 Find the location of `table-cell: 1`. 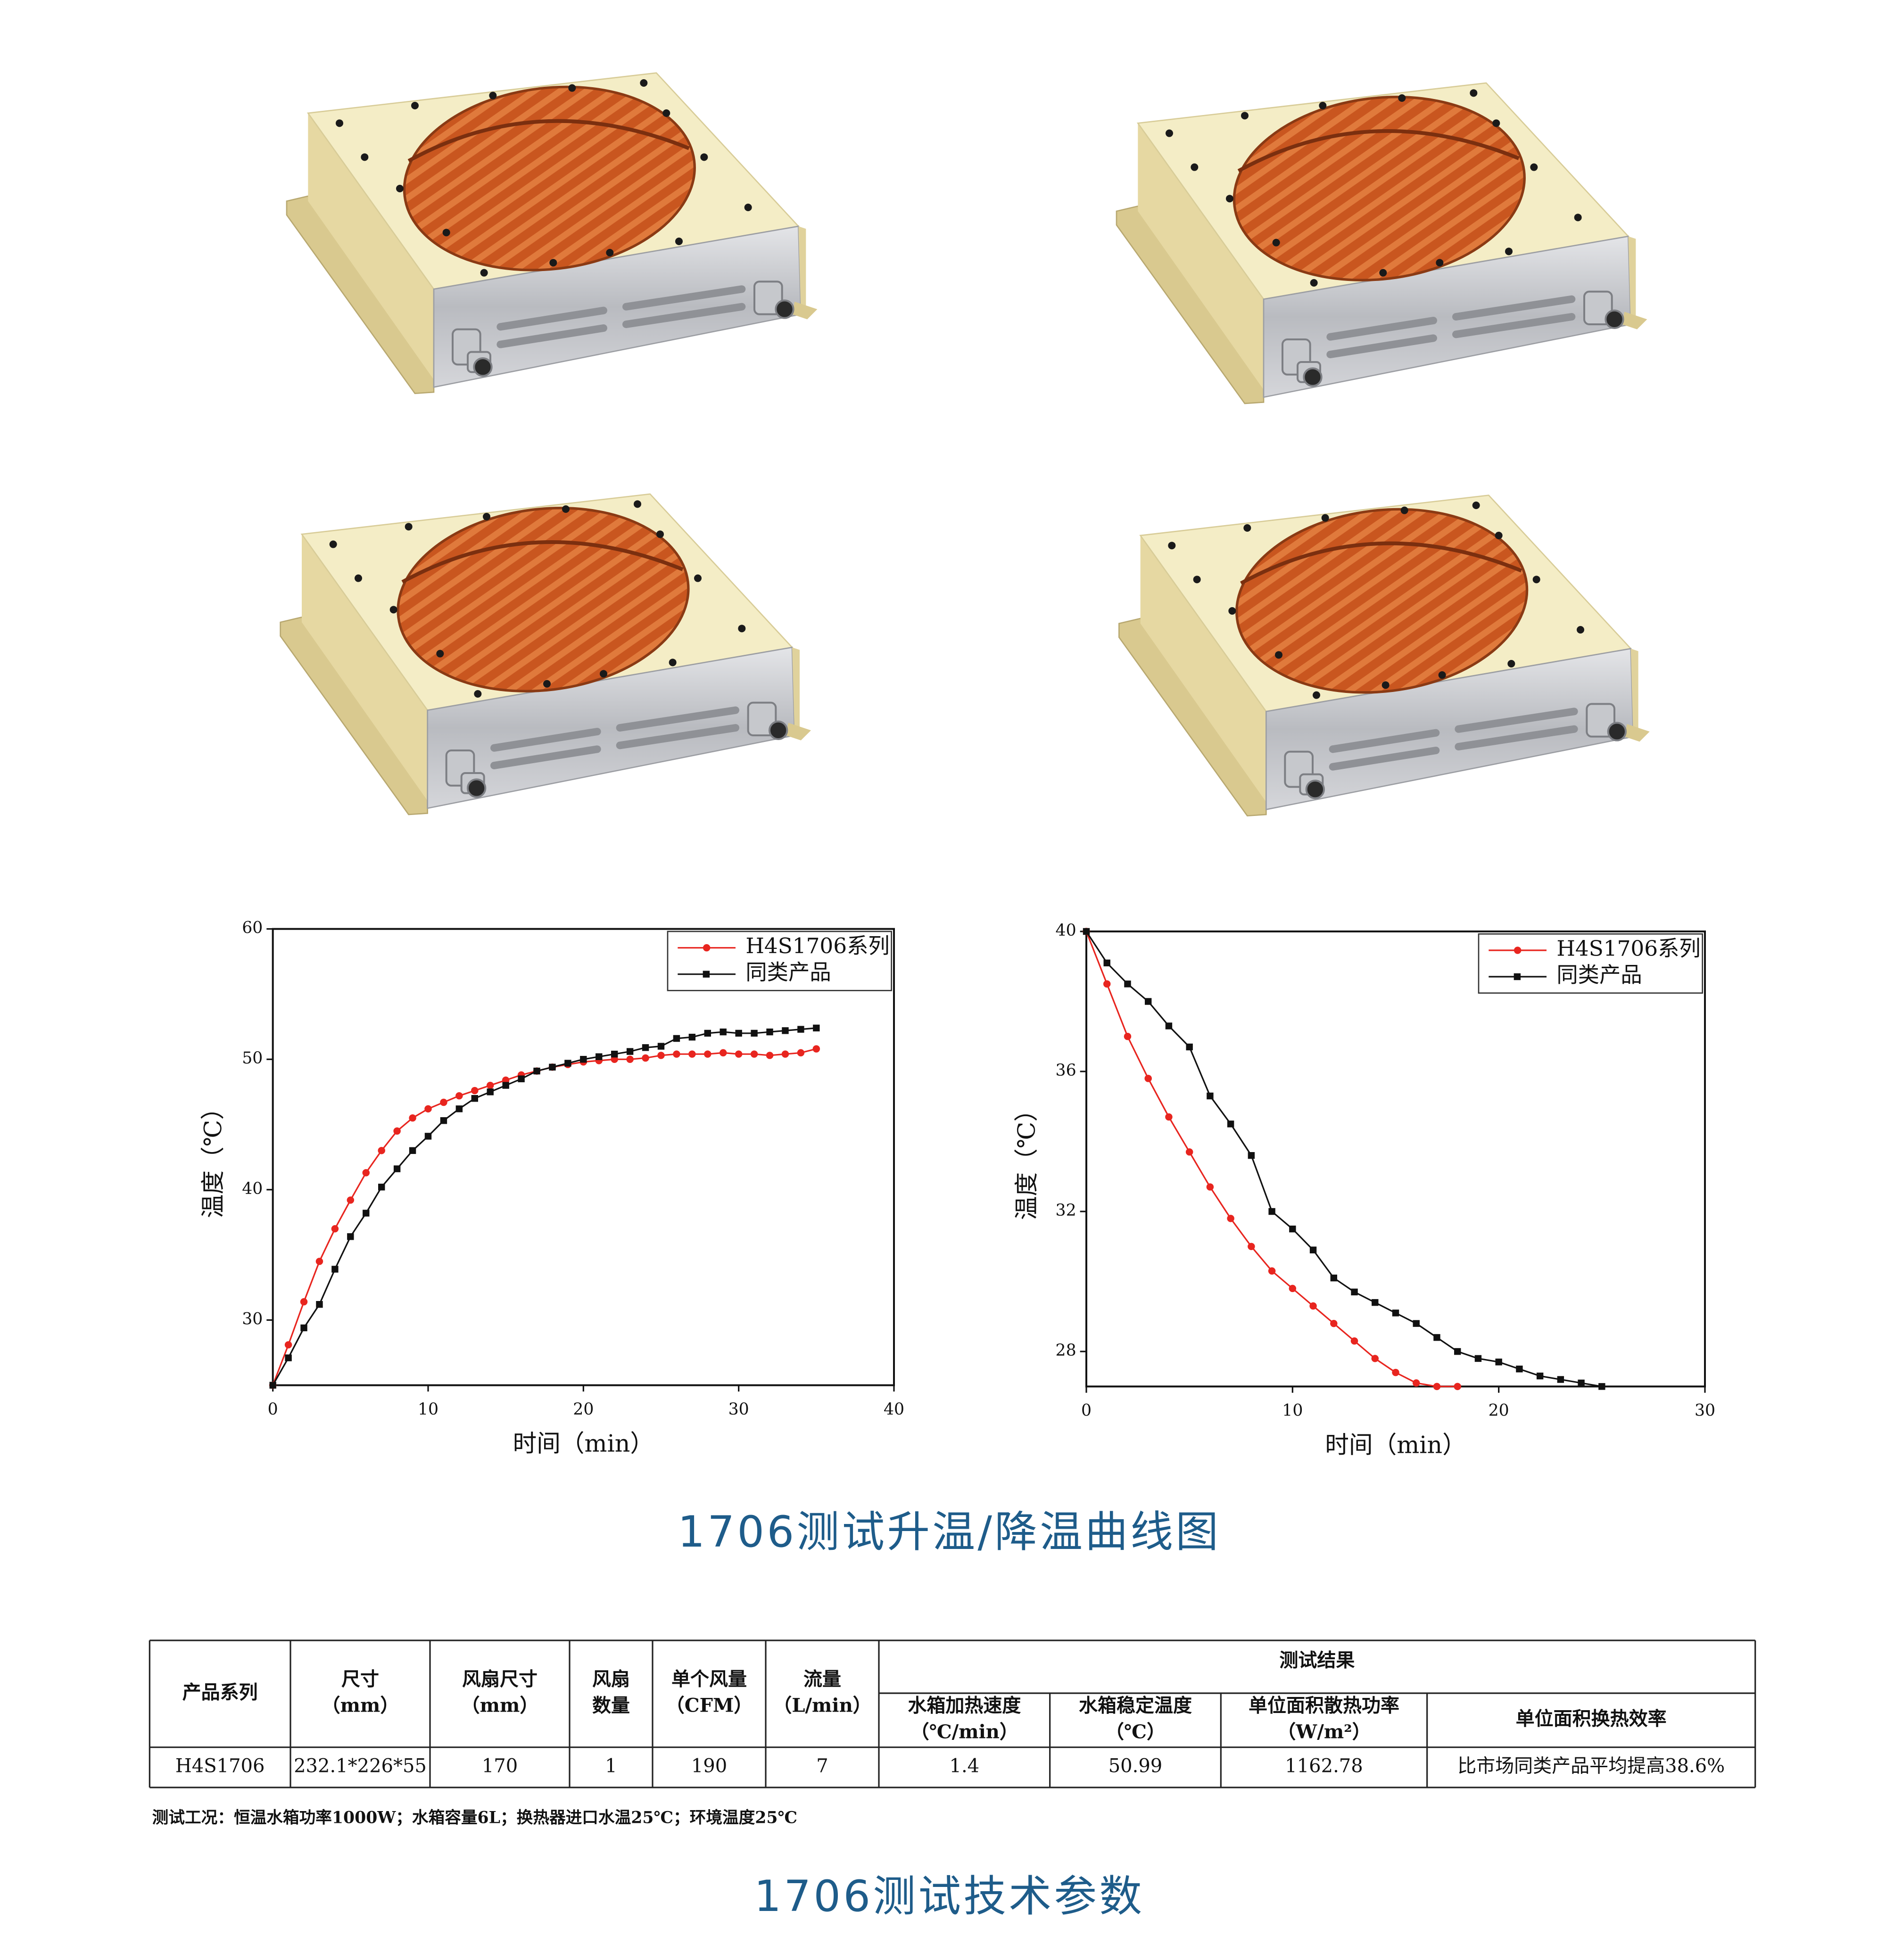

table-cell: 1 is located at coordinates (611, 1766).